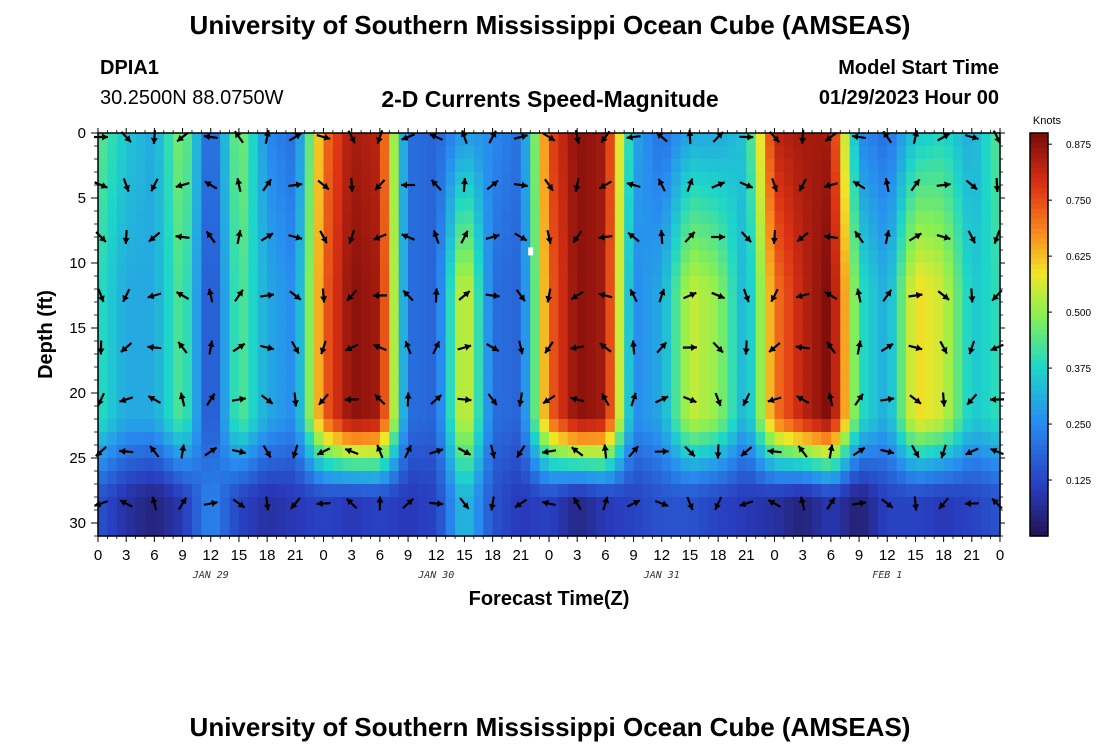 The width and height of the screenshot is (1100, 750). What do you see at coordinates (1039, 513) in the screenshot?
I see `colorbar-segment` at bounding box center [1039, 513].